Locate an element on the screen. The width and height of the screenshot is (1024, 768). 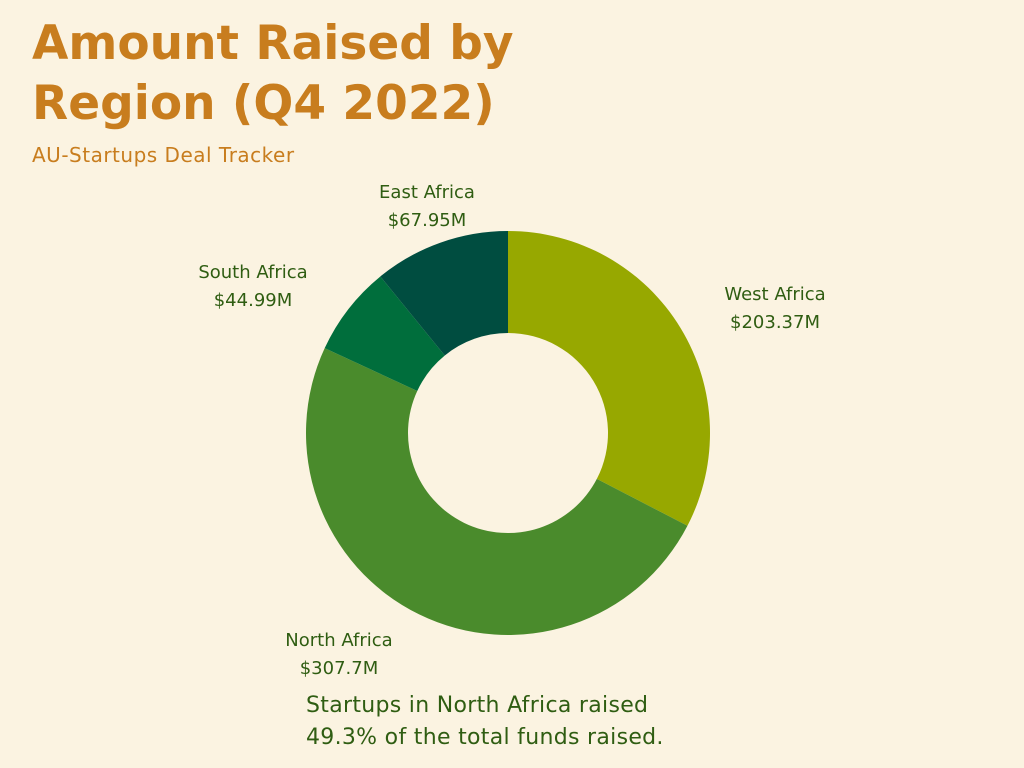
slice-name-west-africa: West Africa is located at coordinates (774, 294).